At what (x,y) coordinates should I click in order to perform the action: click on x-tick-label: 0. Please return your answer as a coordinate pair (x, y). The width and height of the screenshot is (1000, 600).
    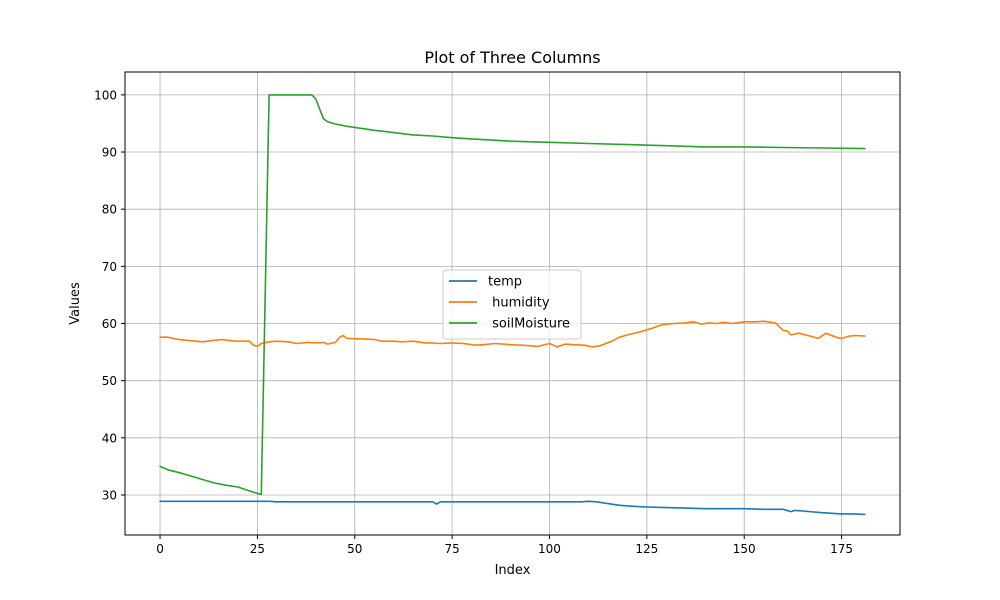
    Looking at the image, I should click on (160, 549).